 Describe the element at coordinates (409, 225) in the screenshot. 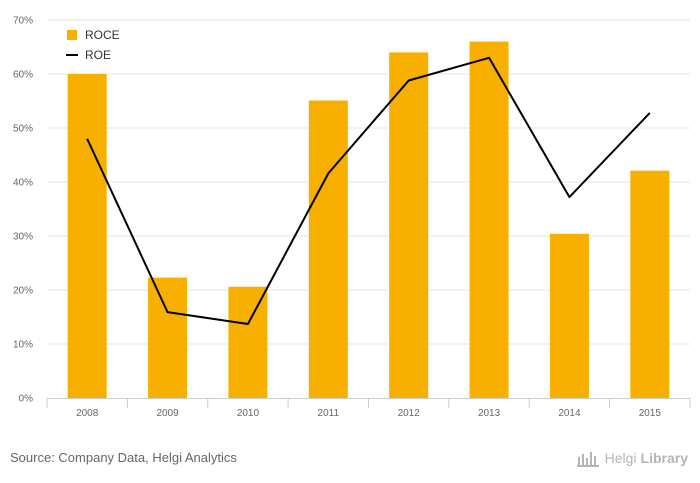

I see `bar-roce-2012` at that location.